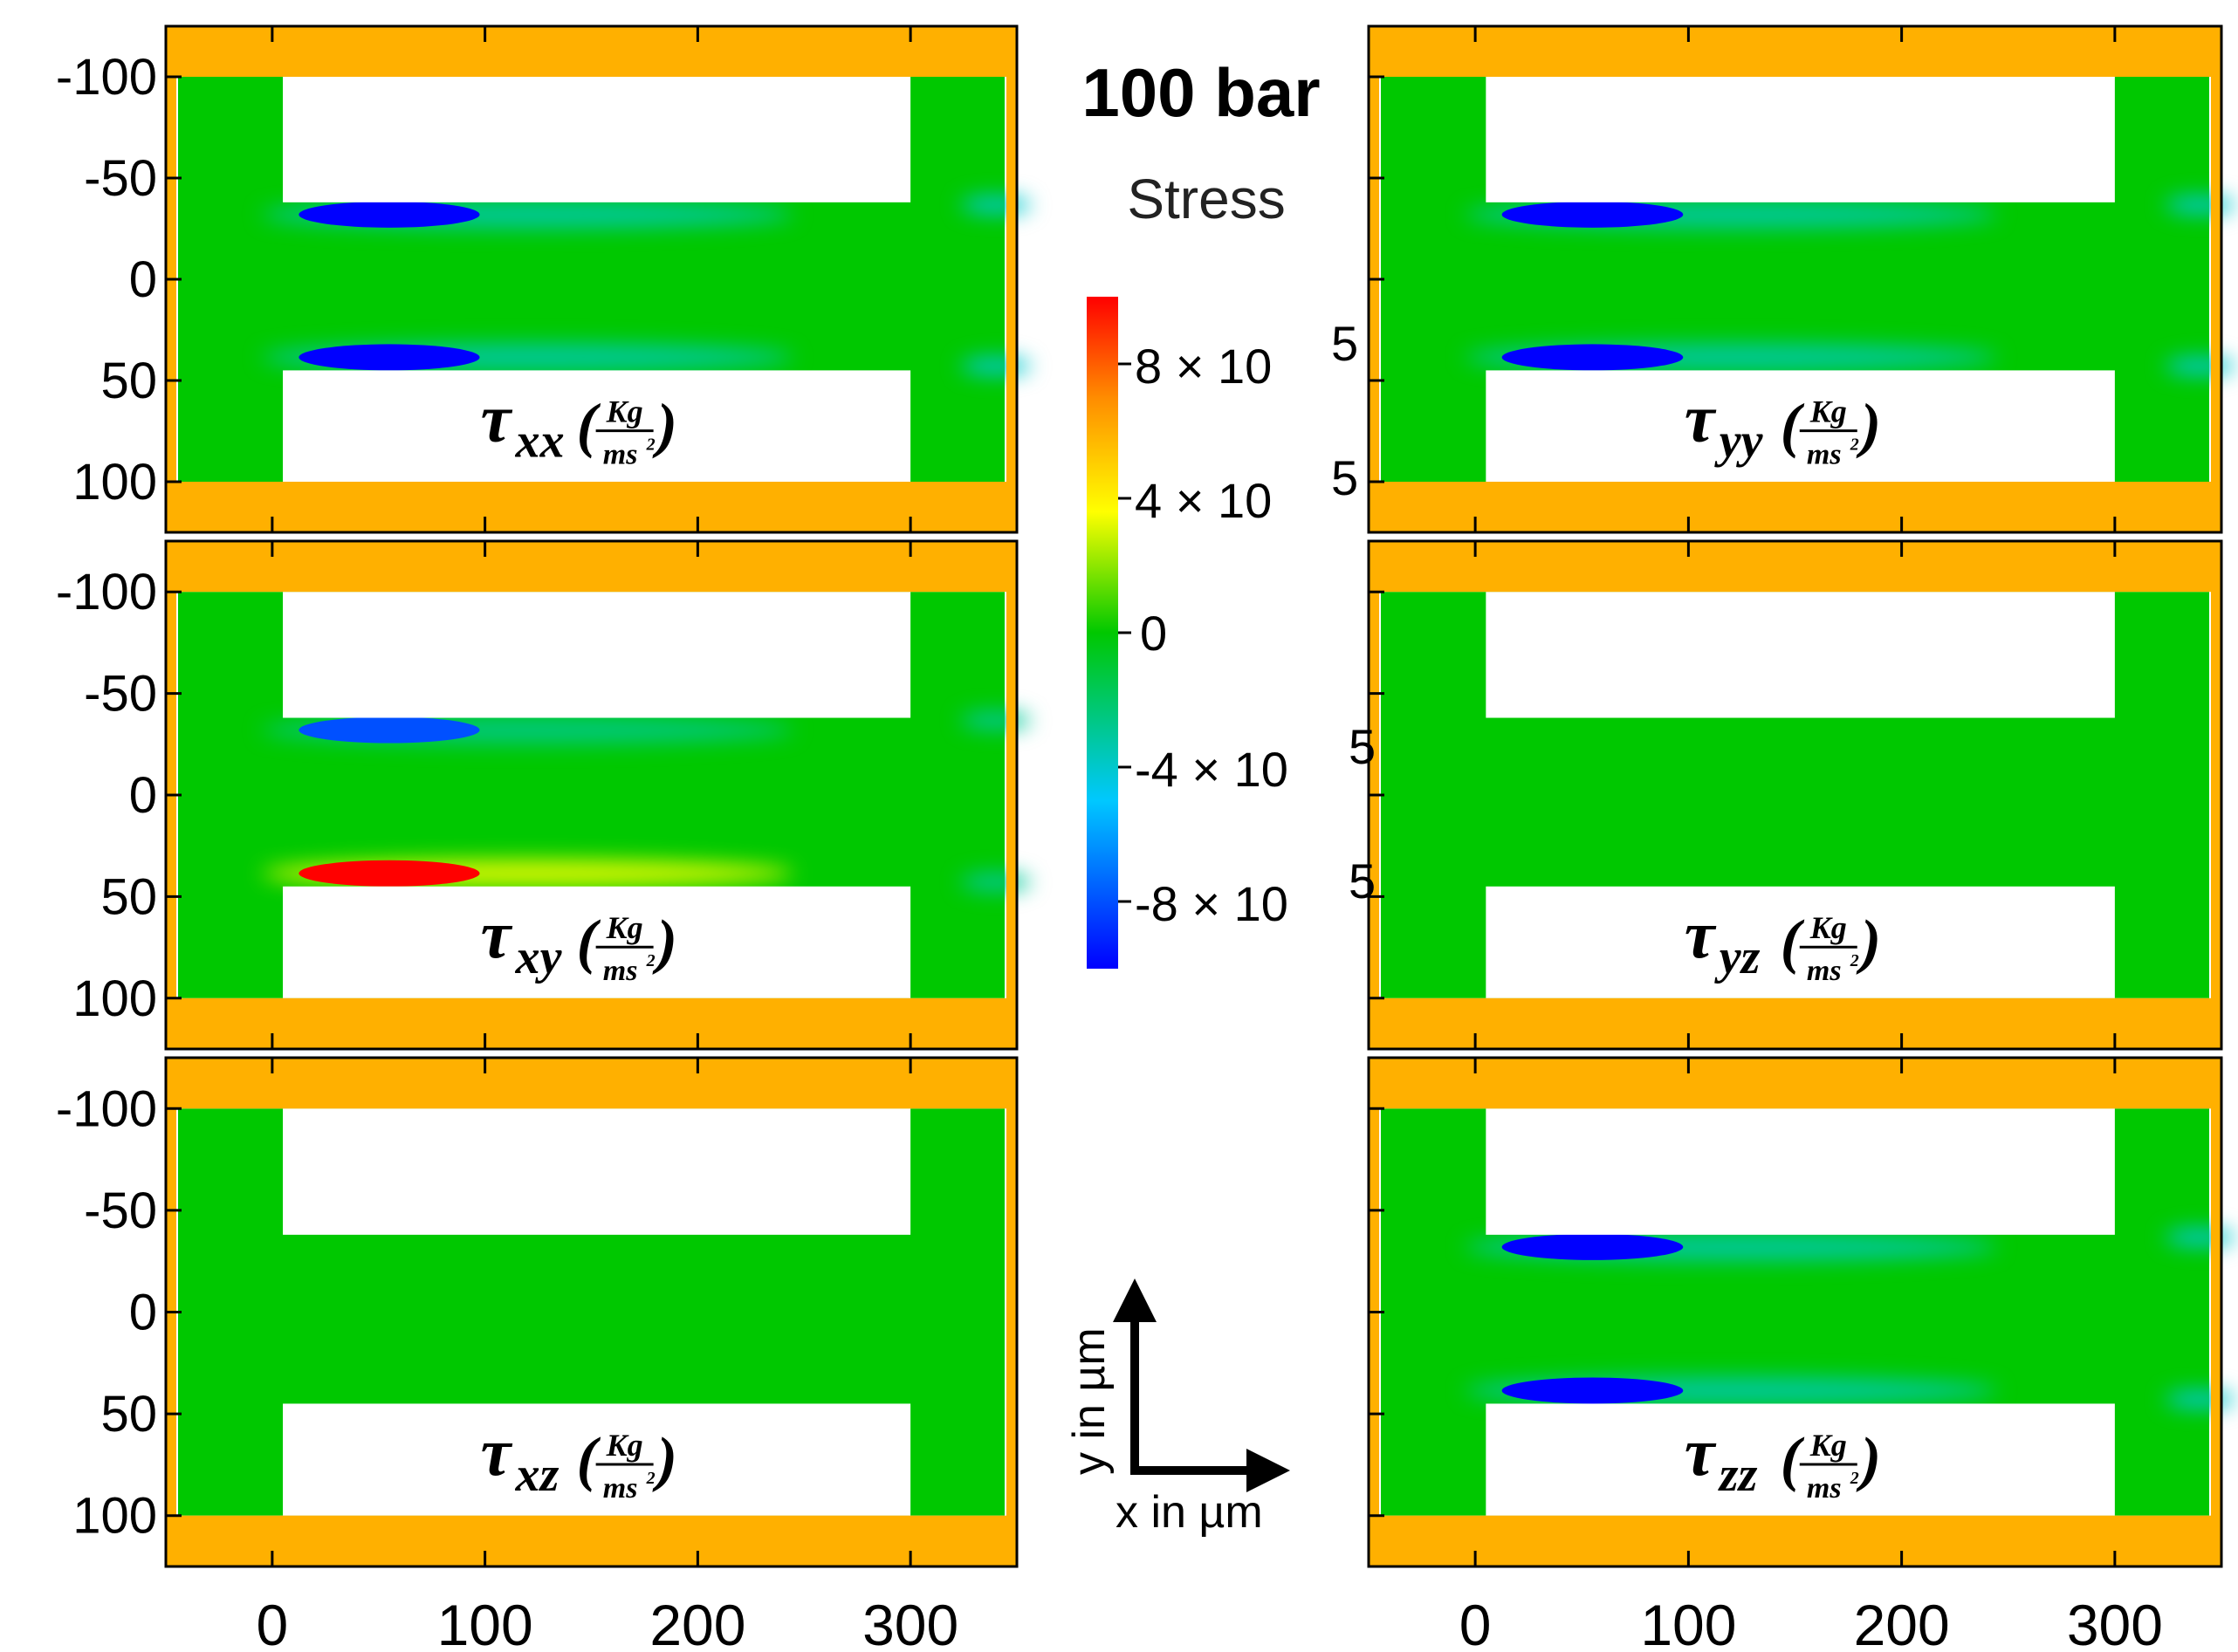  What do you see at coordinates (539, 957) in the screenshot?
I see `tau-subscript: xy` at bounding box center [539, 957].